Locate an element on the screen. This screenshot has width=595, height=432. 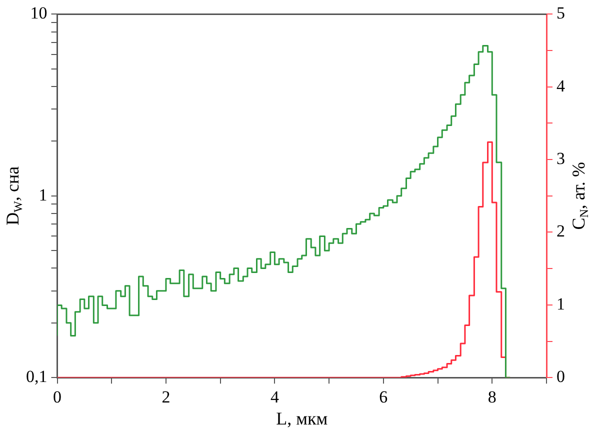
x-tick-label: 8 is located at coordinates (492, 396).